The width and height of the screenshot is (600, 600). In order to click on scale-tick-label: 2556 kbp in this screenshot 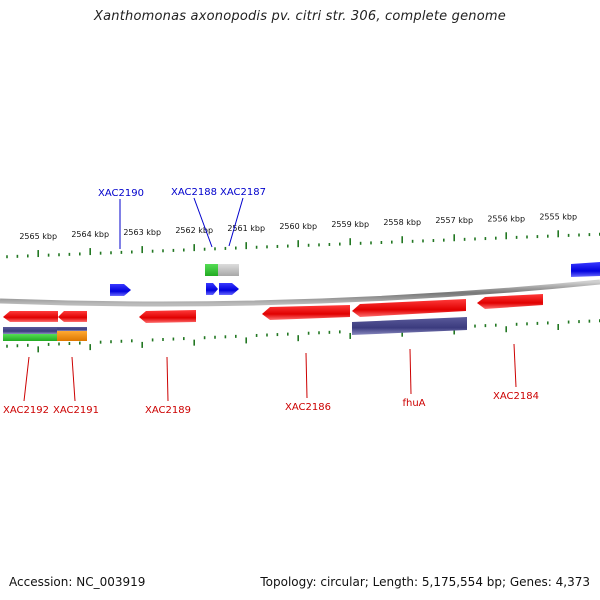, I will do `click(506, 218)`.